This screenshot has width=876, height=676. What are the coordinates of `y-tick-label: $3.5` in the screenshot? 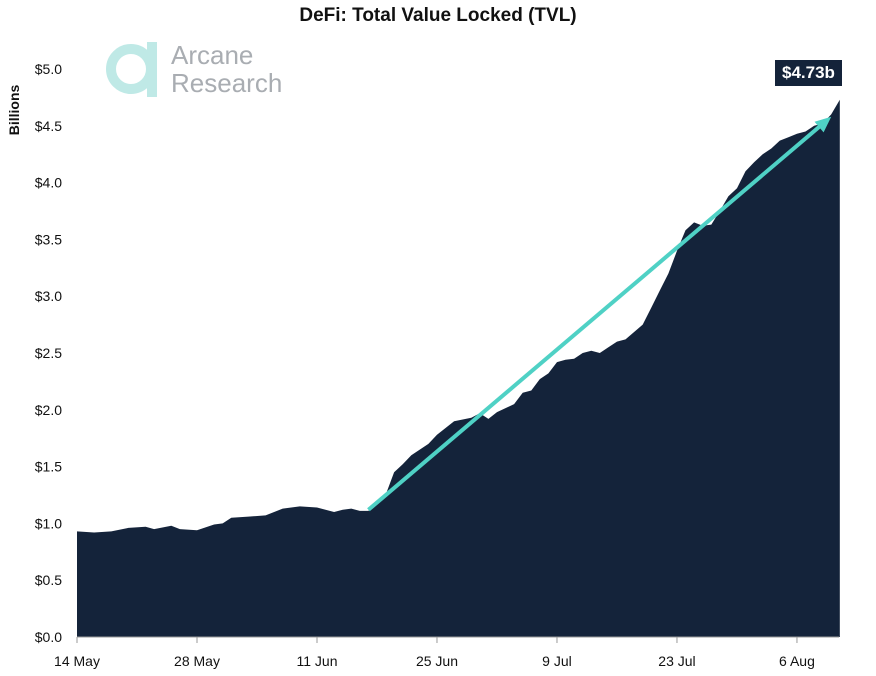 It's located at (48, 239).